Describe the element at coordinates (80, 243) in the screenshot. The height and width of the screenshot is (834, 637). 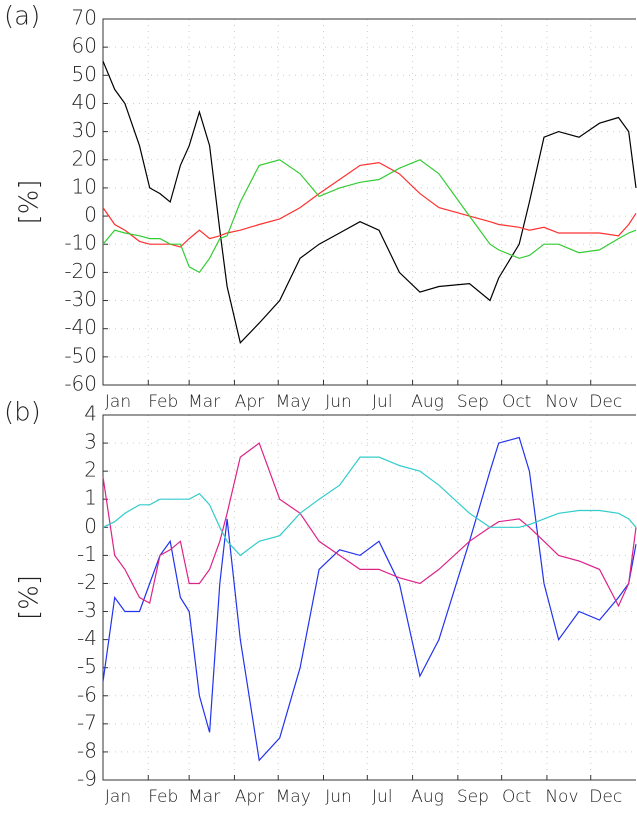
I see `y-tick-label: -10` at that location.